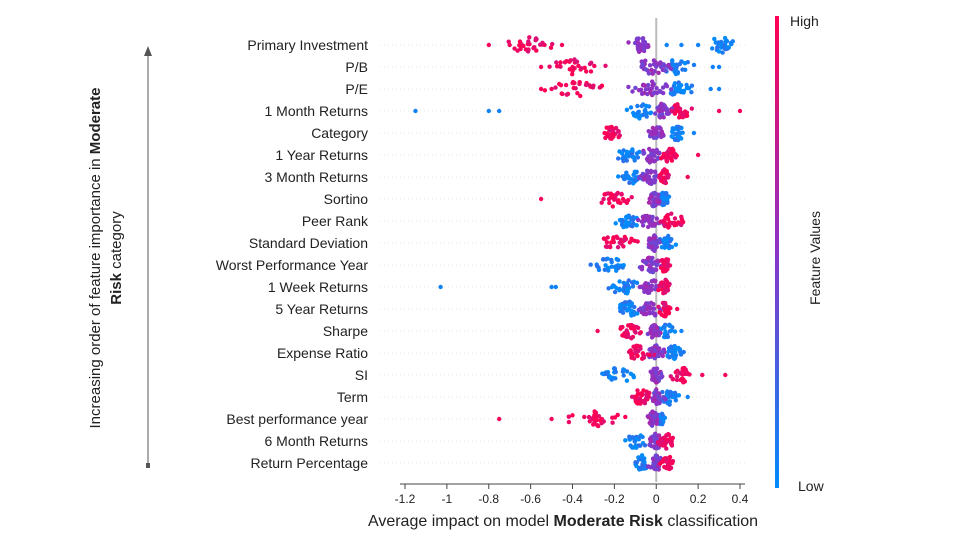 This screenshot has height=540, width=960. Describe the element at coordinates (116, 258) in the screenshot. I see `yaxis-label-line2: Risk category` at that location.